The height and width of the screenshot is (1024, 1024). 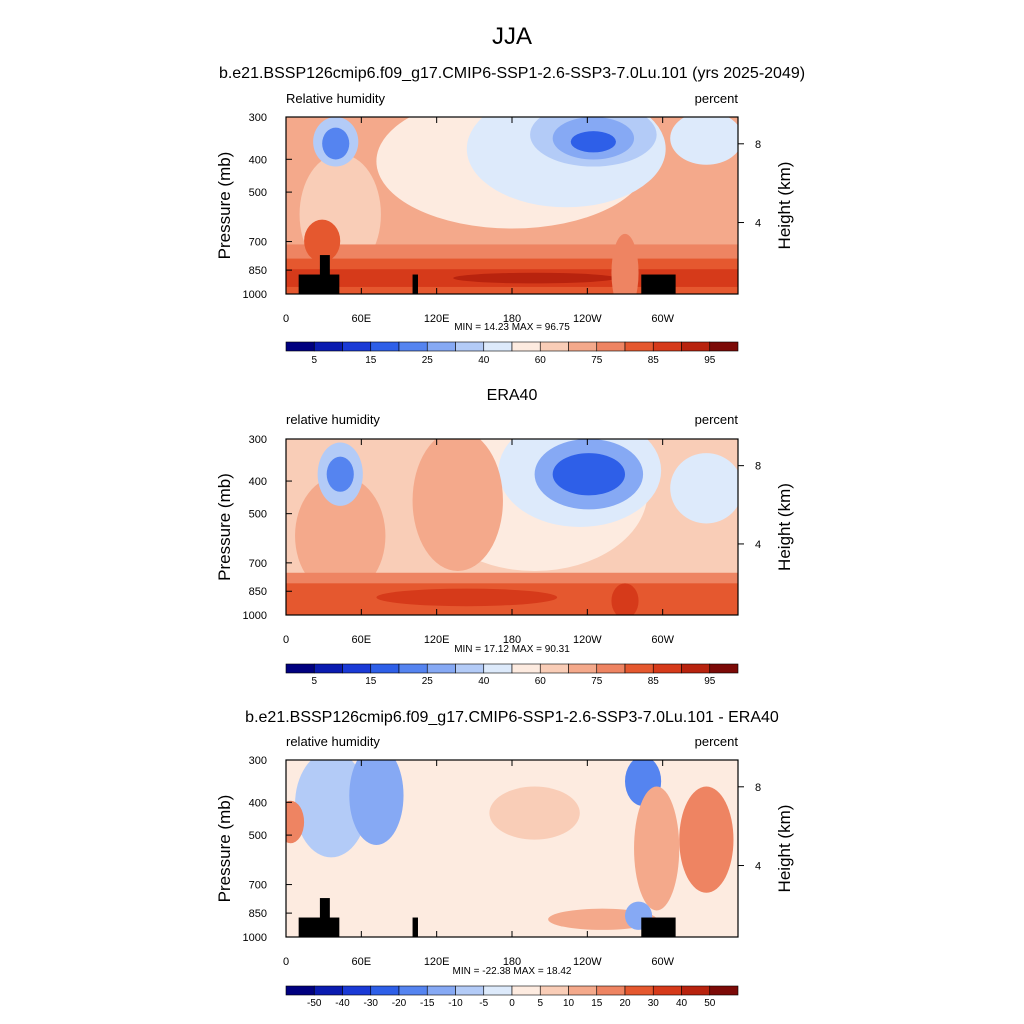 What do you see at coordinates (371, 1003) in the screenshot?
I see `colorbar-label: -30` at bounding box center [371, 1003].